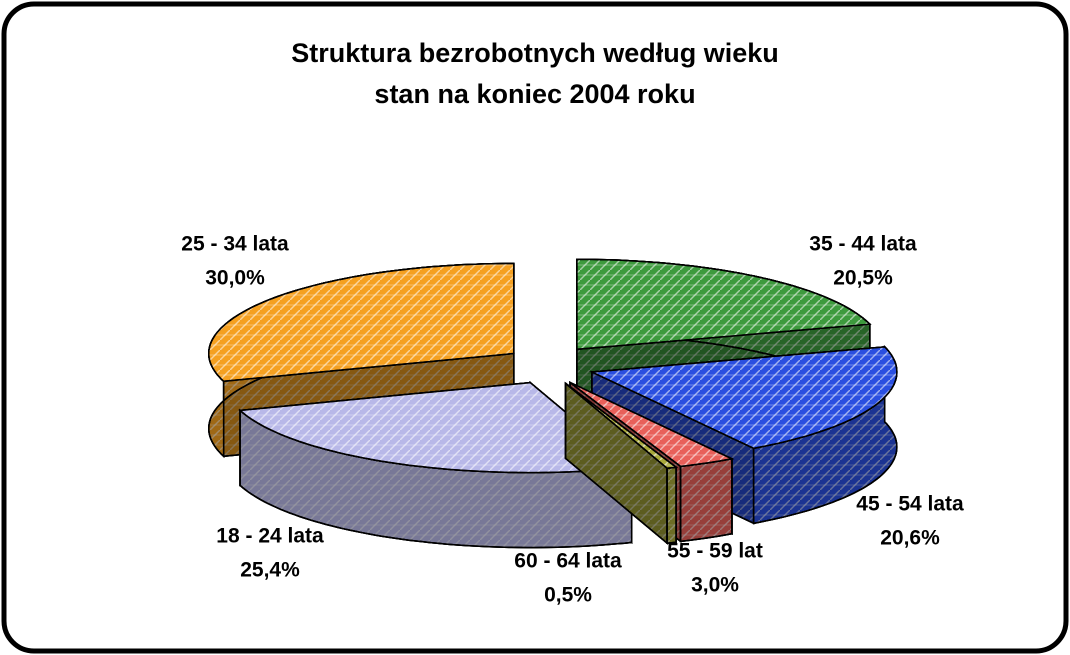  What do you see at coordinates (910, 504) in the screenshot?
I see `data-label: 45 - 54 lata` at bounding box center [910, 504].